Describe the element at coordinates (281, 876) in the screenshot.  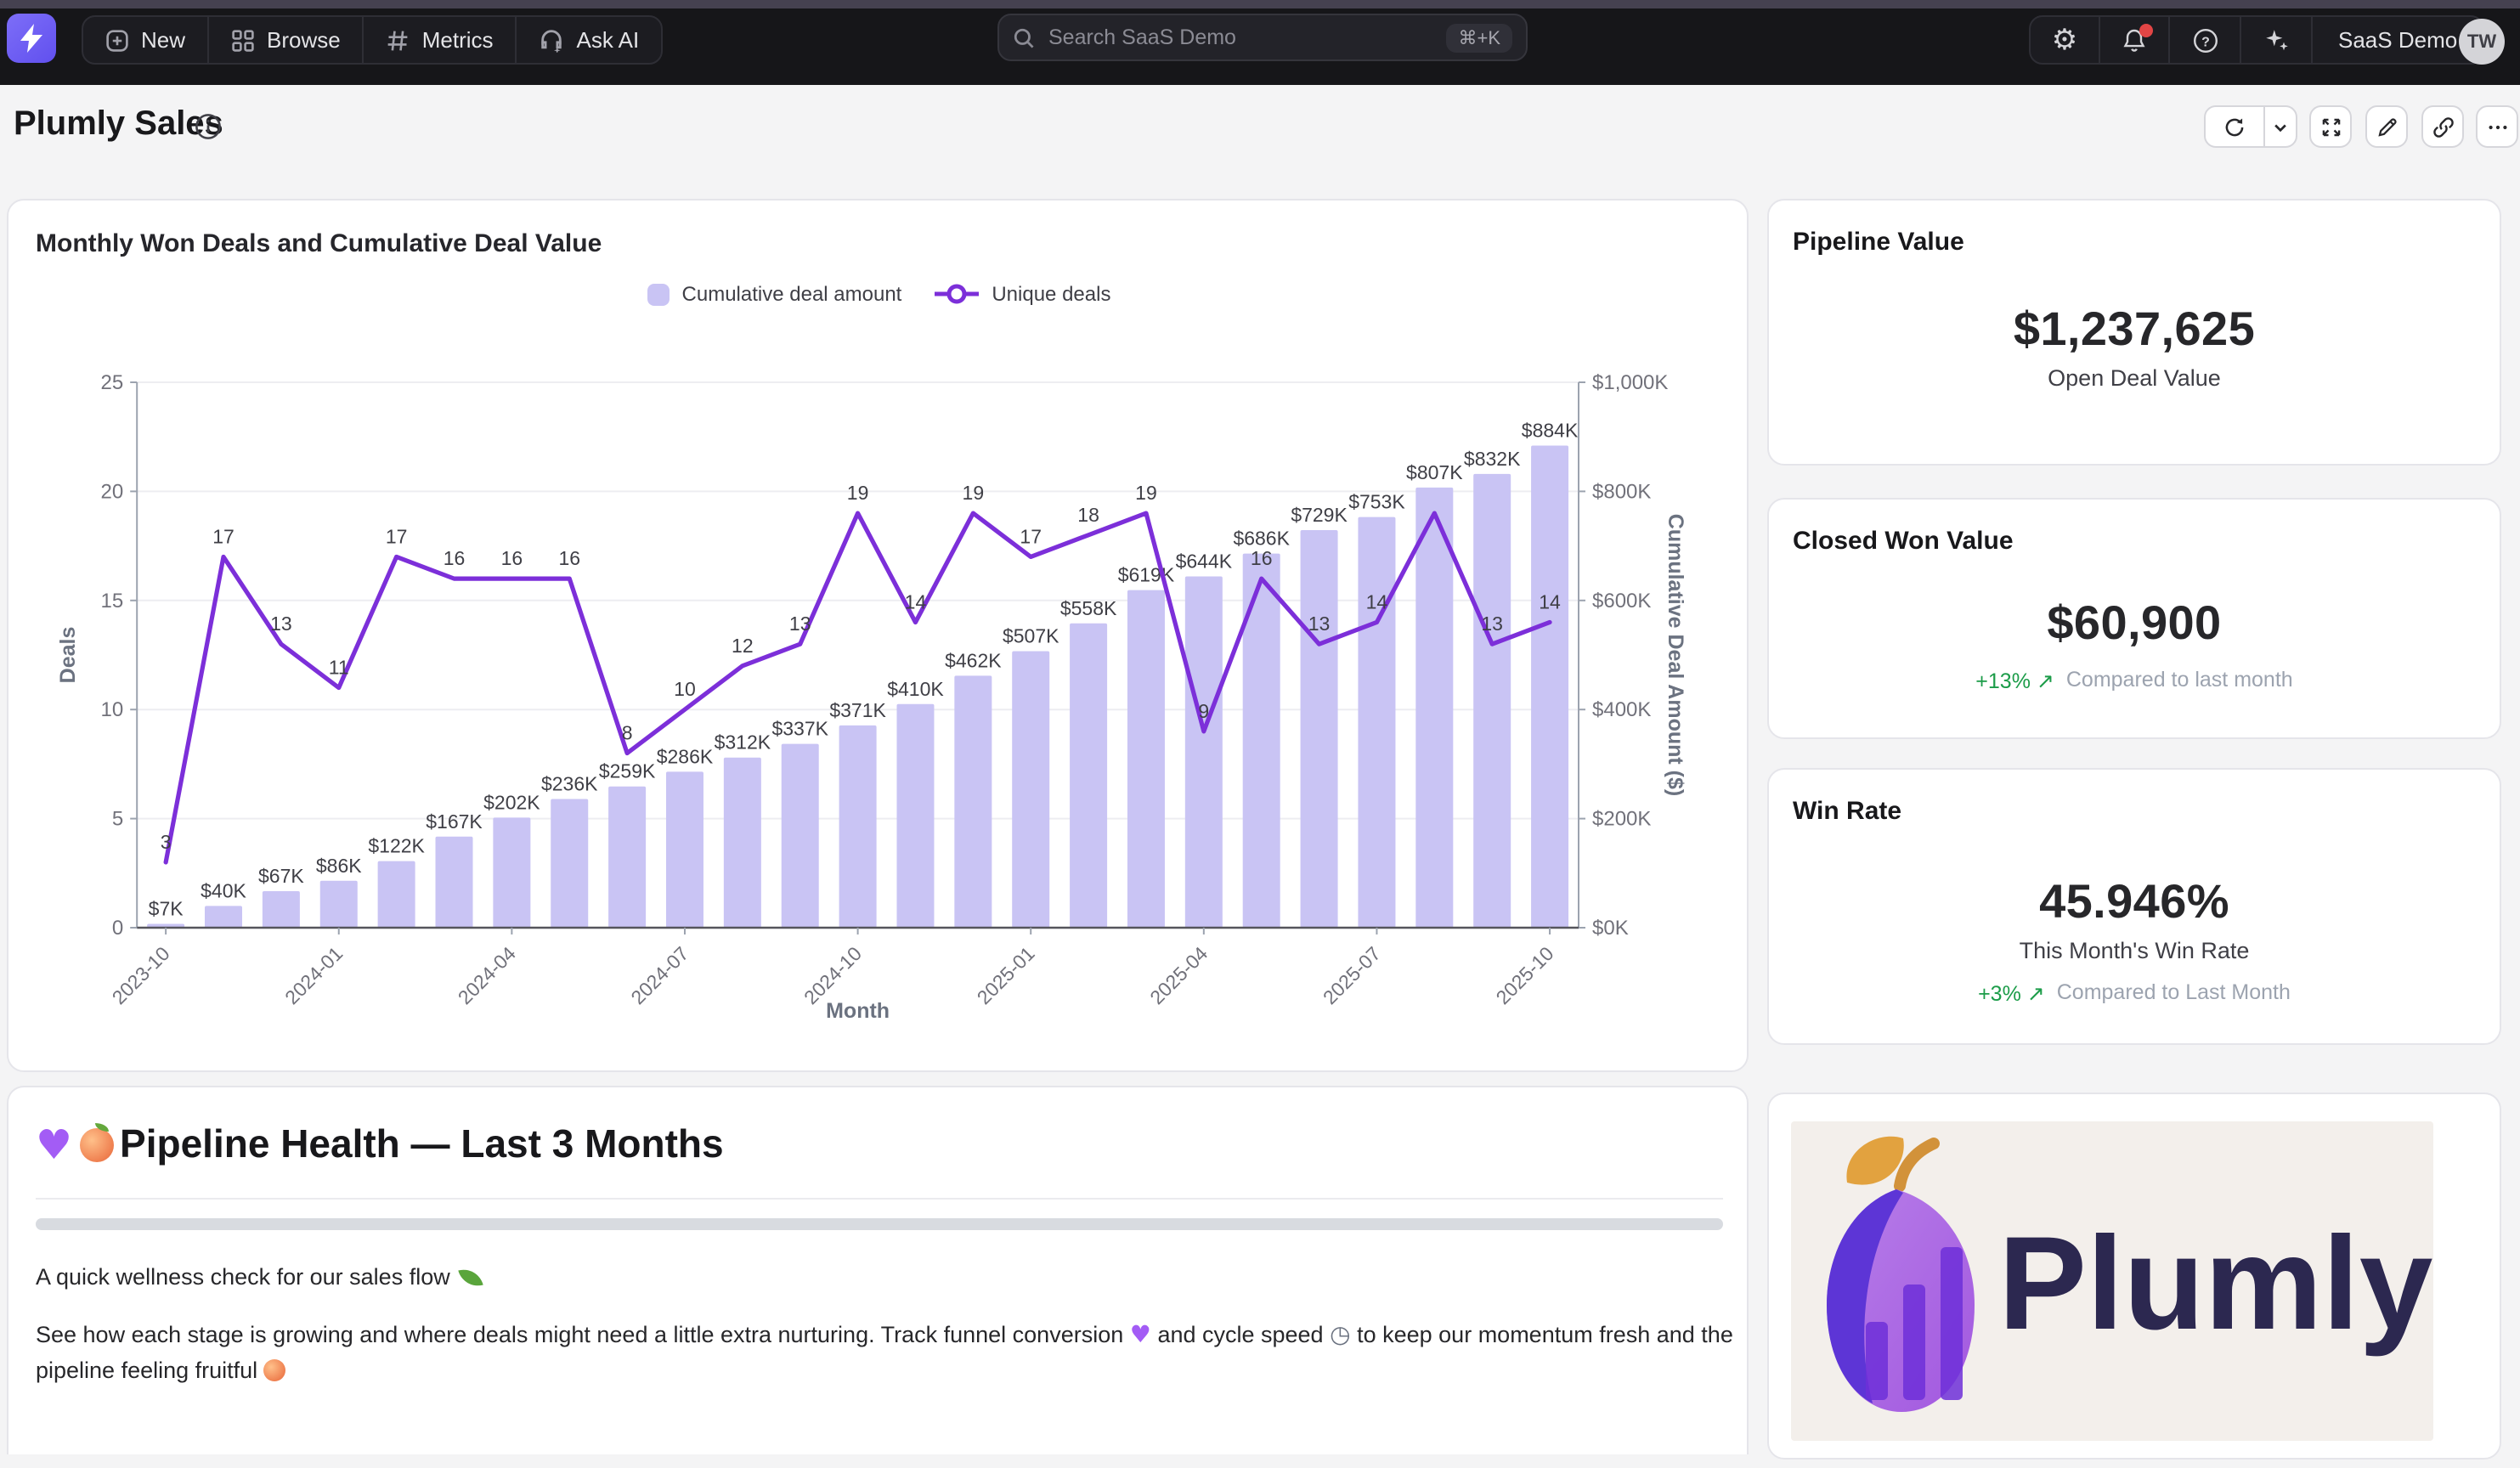
I see `svg-text: $67K` at that location.